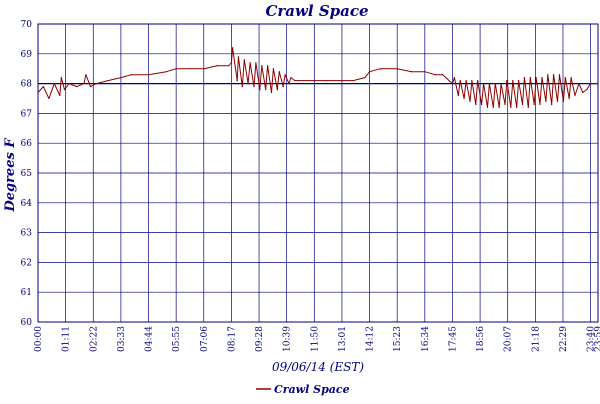  I want to click on y-tick-label: 62, so click(26, 263).